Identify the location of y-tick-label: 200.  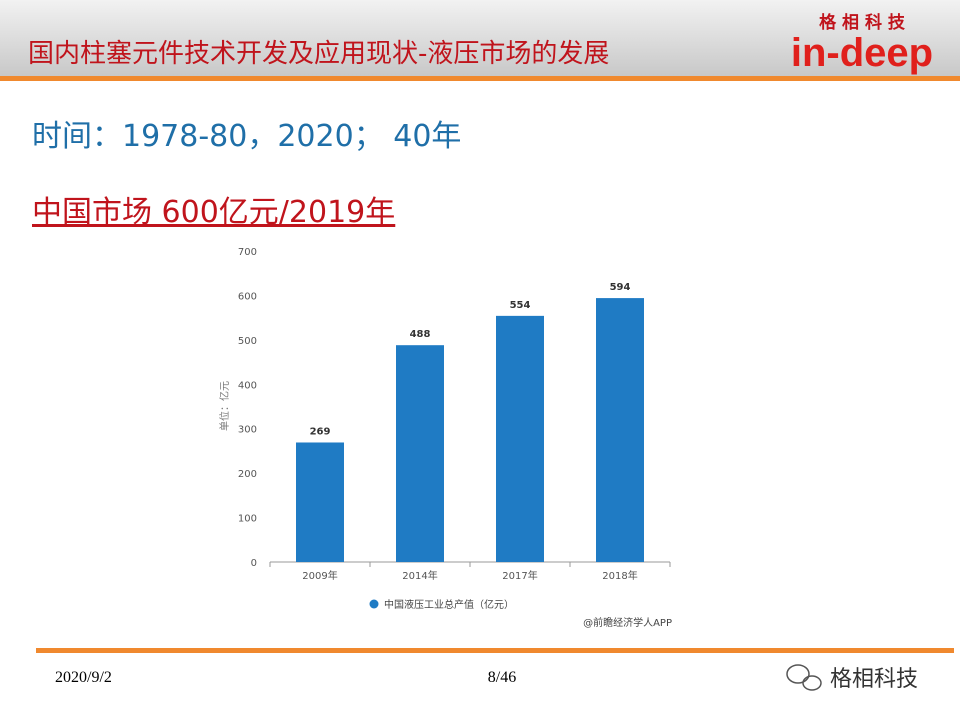
(247, 474).